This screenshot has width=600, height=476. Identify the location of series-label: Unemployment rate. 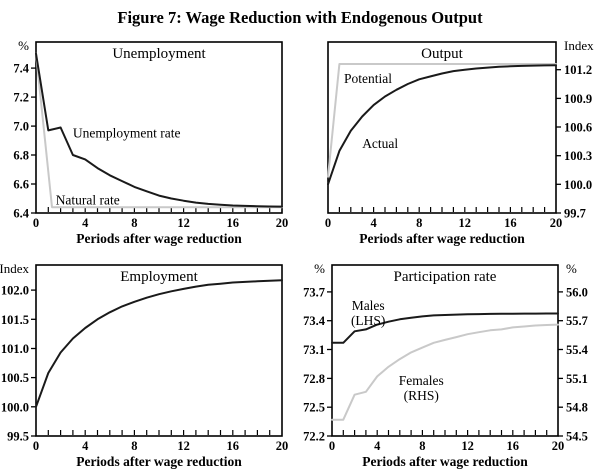
(127, 133).